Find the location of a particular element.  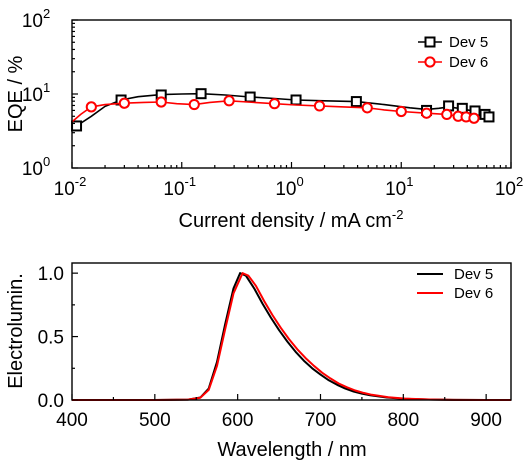

eqe-legend-marker-dev5 is located at coordinates (430, 42).